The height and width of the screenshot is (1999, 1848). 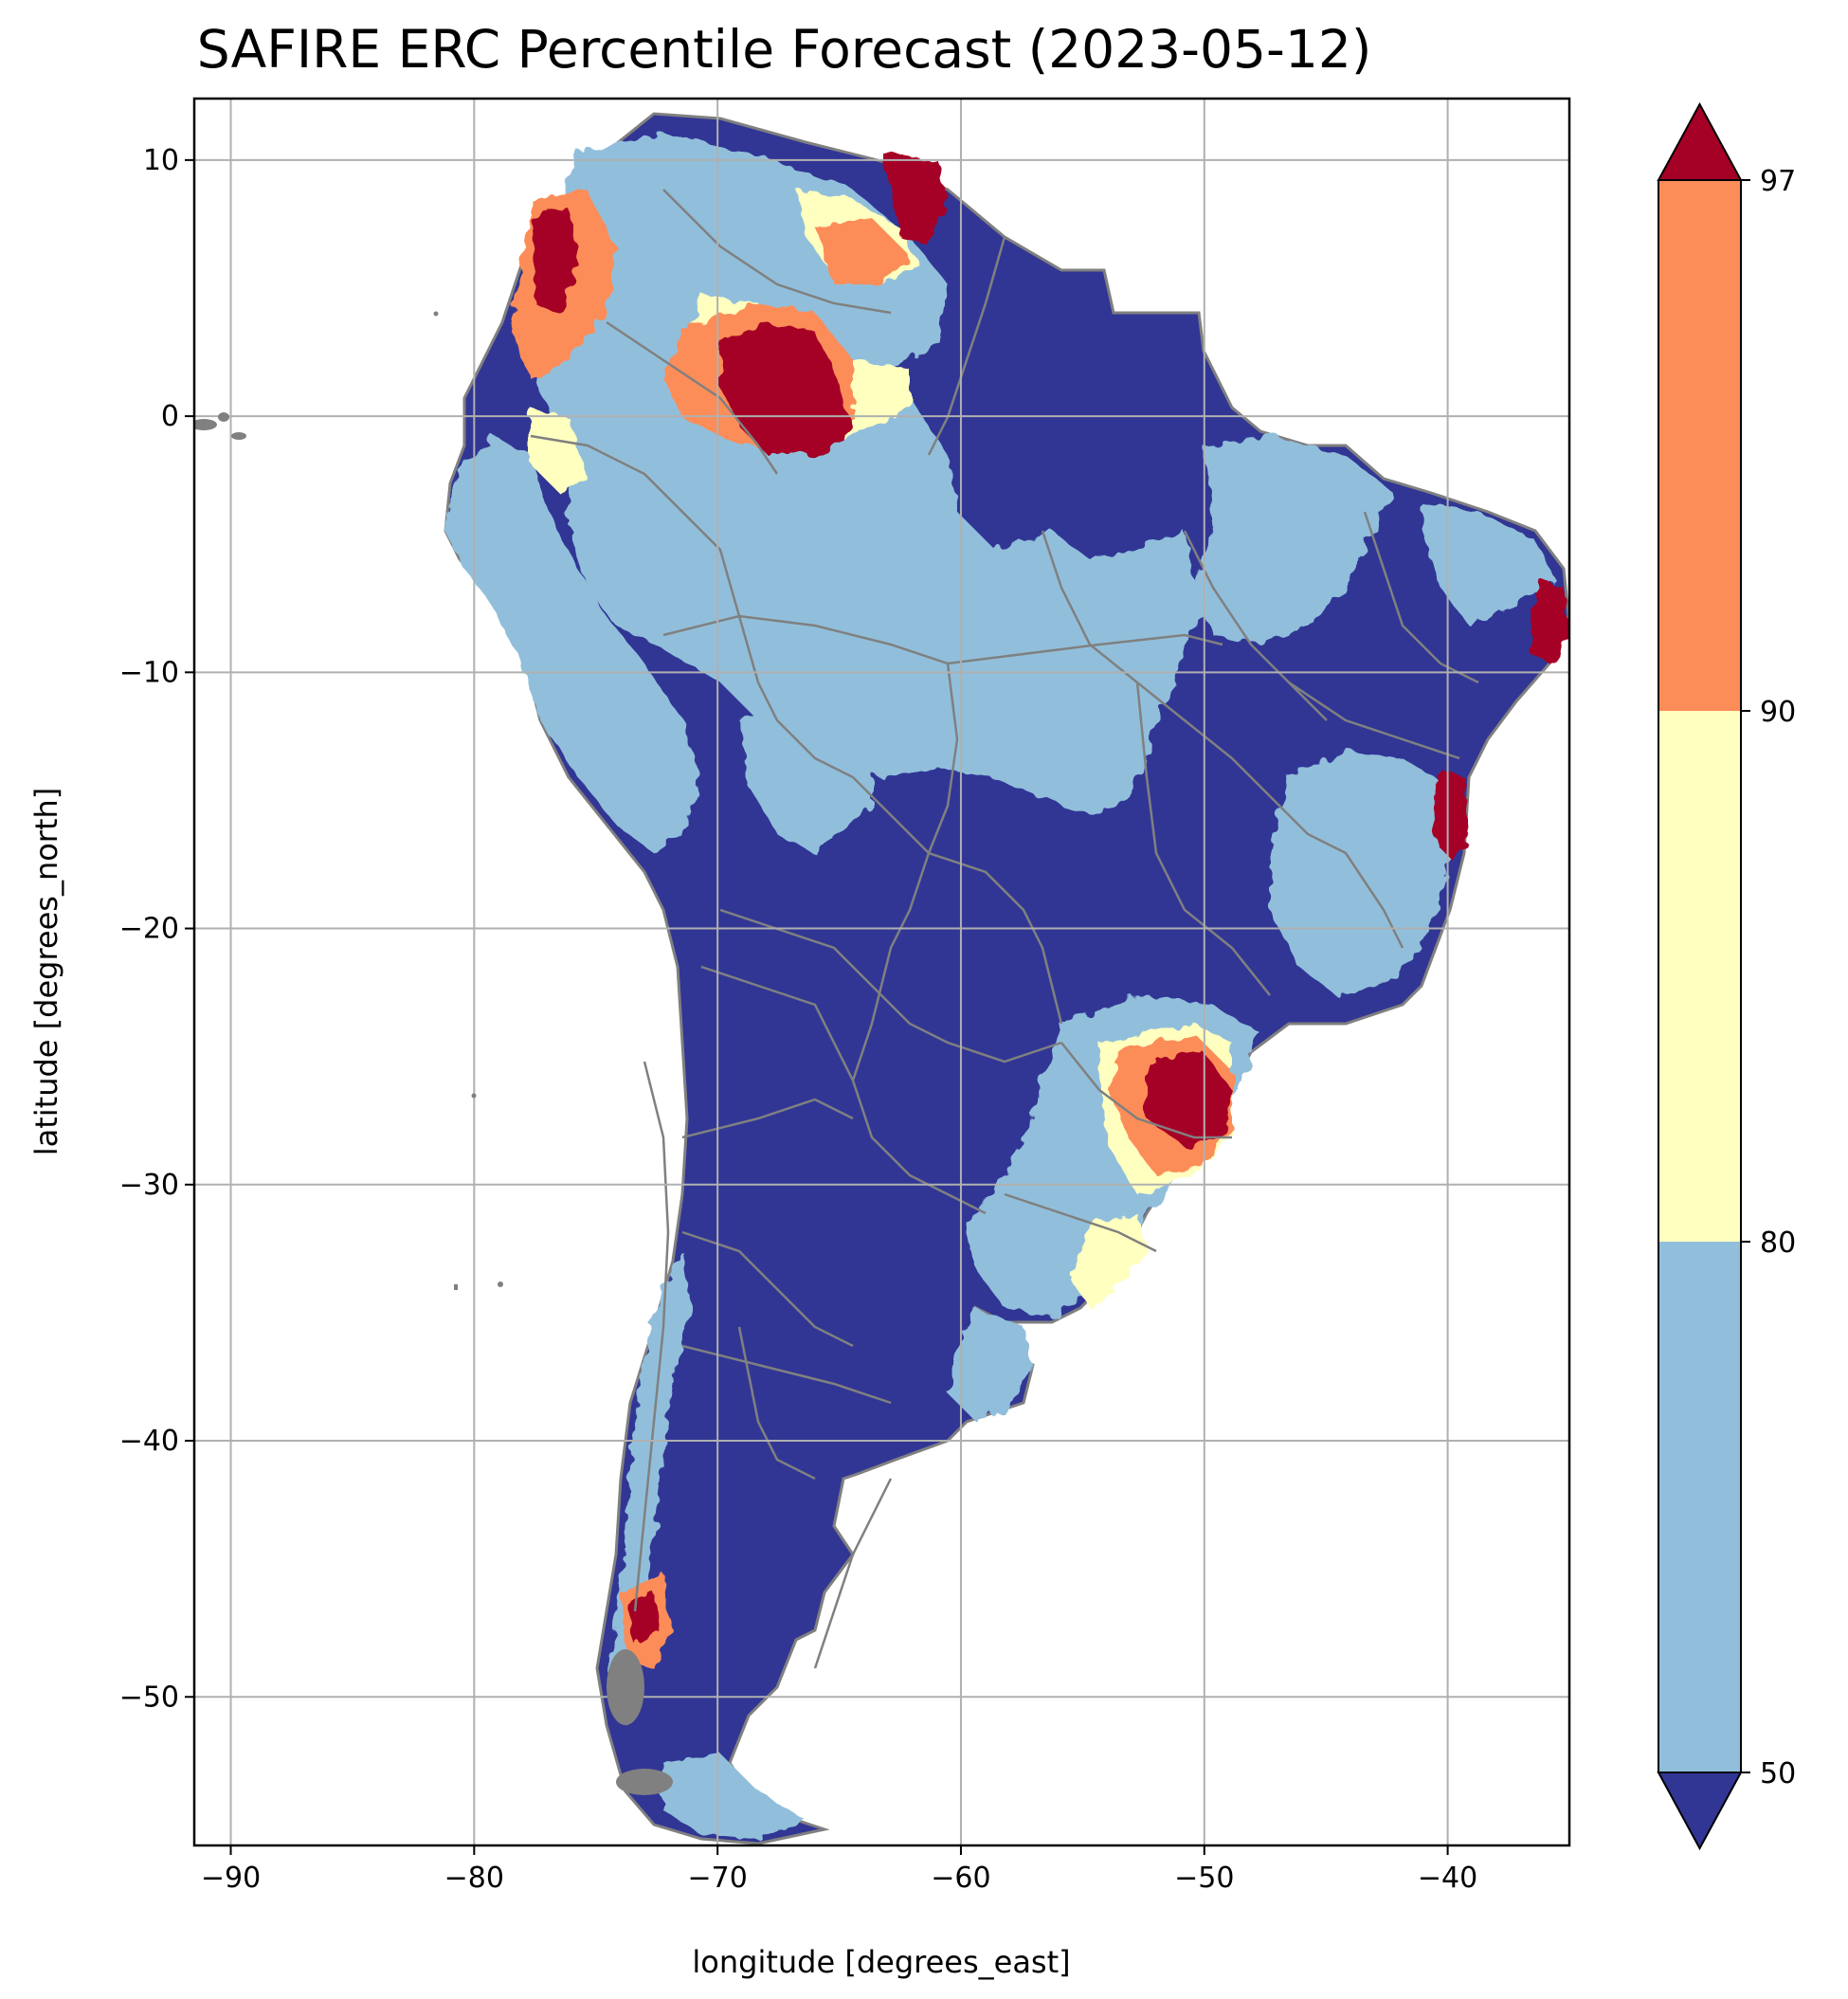 I want to click on region-uruguay-light, so click(x=990, y=1365).